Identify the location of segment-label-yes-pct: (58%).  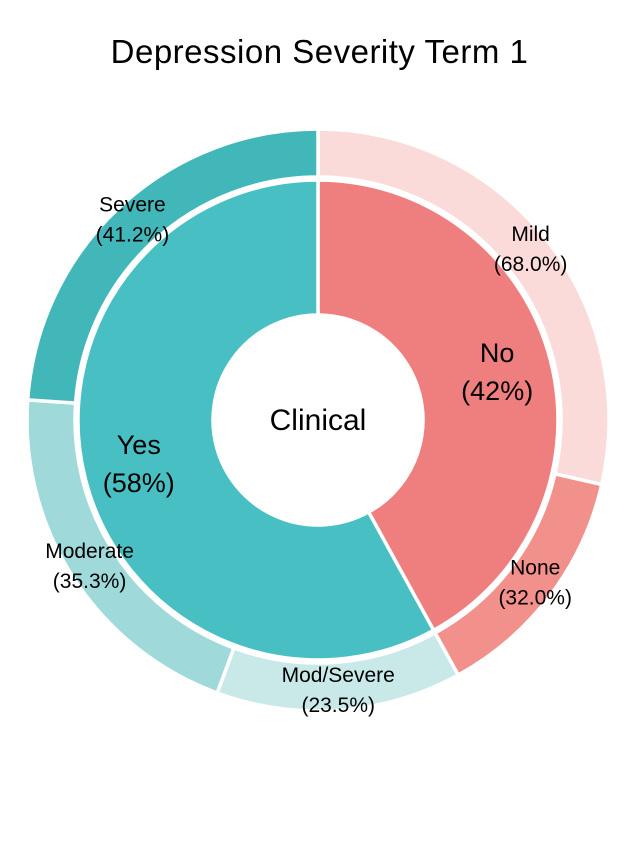
(139, 483).